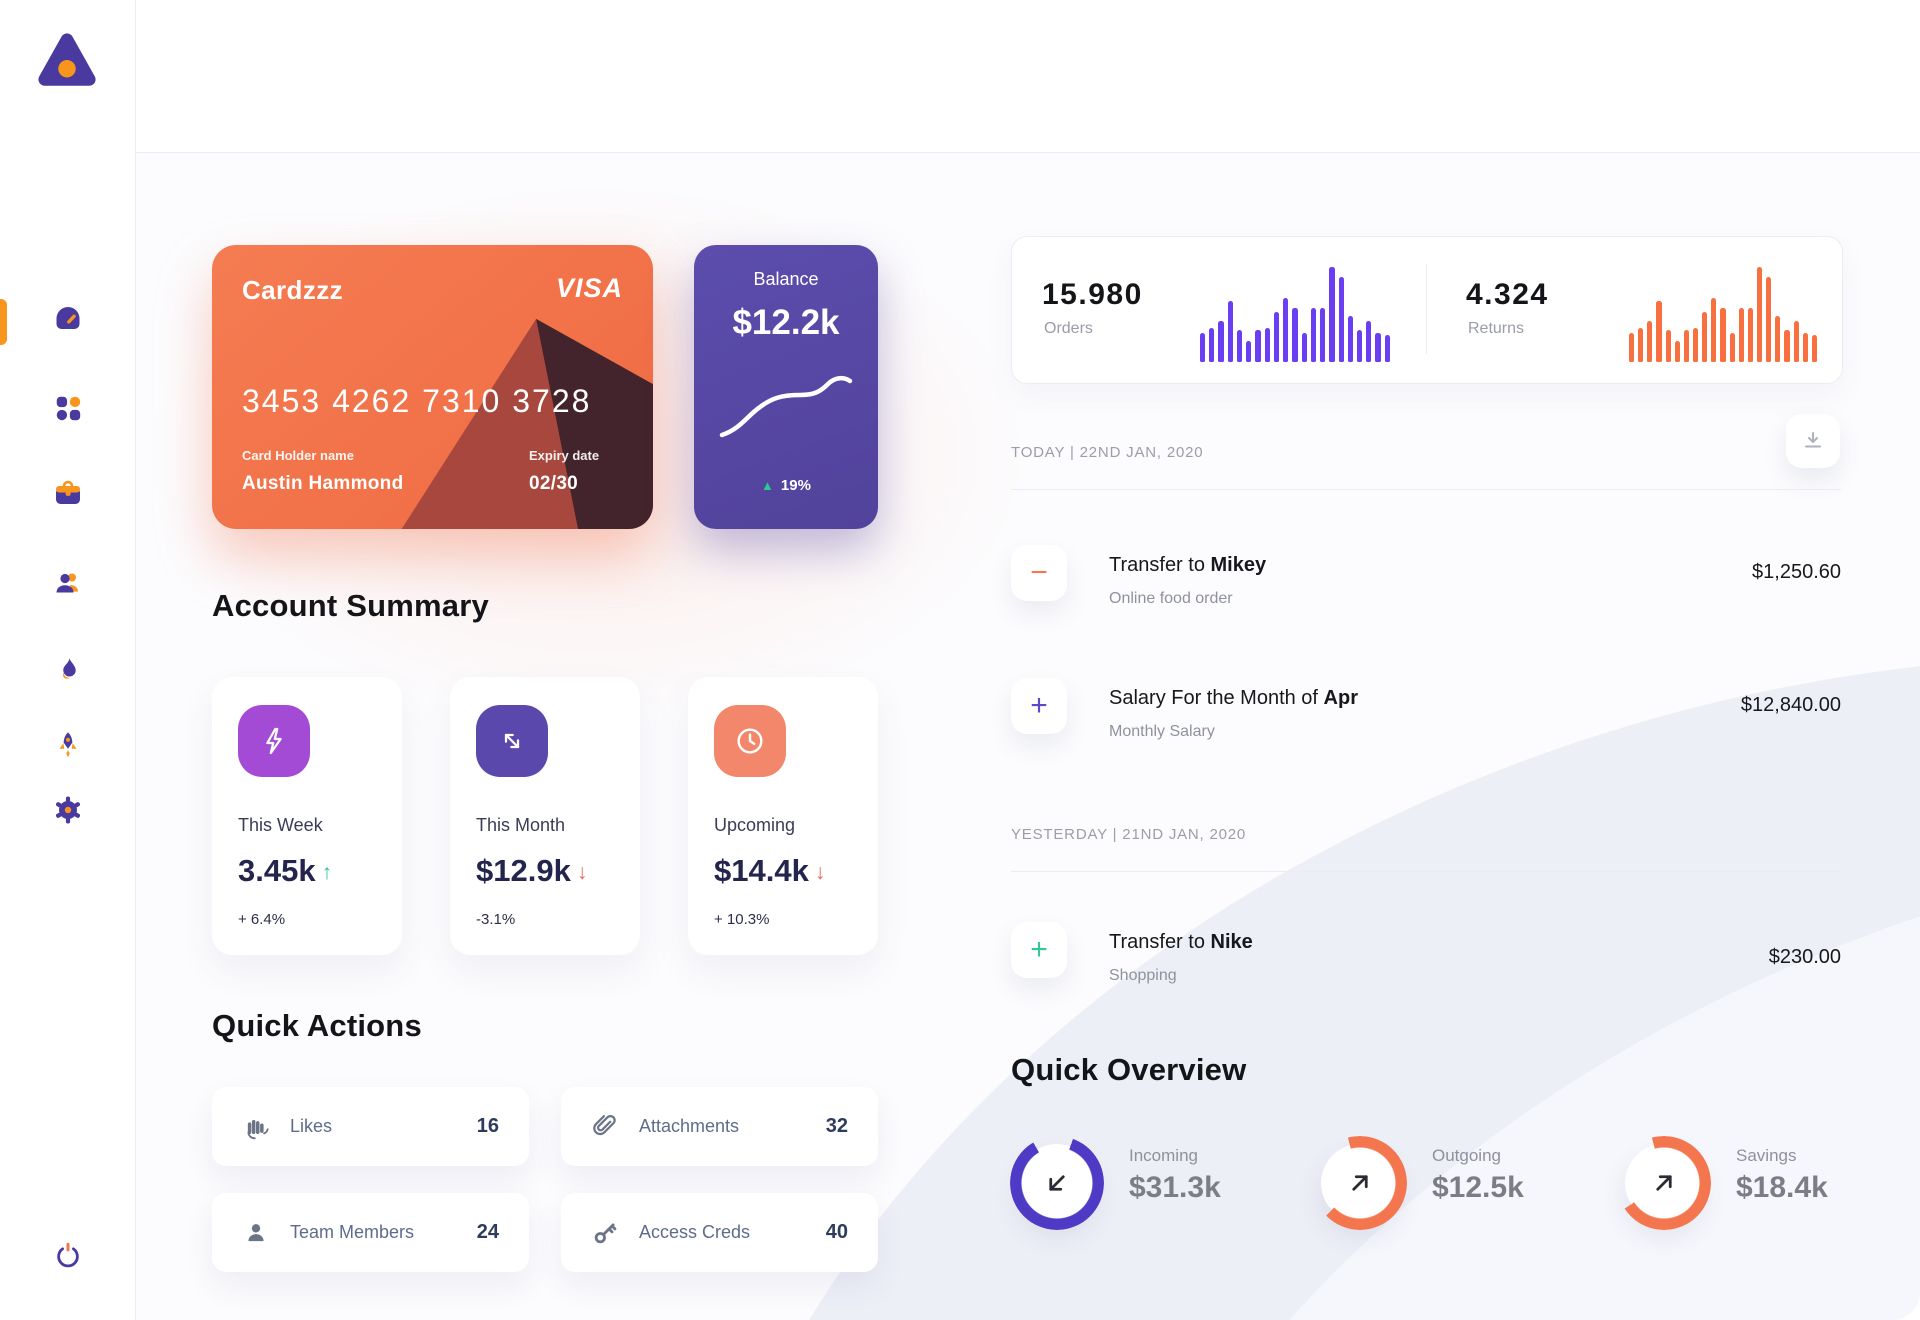 This screenshot has height=1320, width=1920. I want to click on balance-card: Balance $12.2k ▲ 19%, so click(786, 387).